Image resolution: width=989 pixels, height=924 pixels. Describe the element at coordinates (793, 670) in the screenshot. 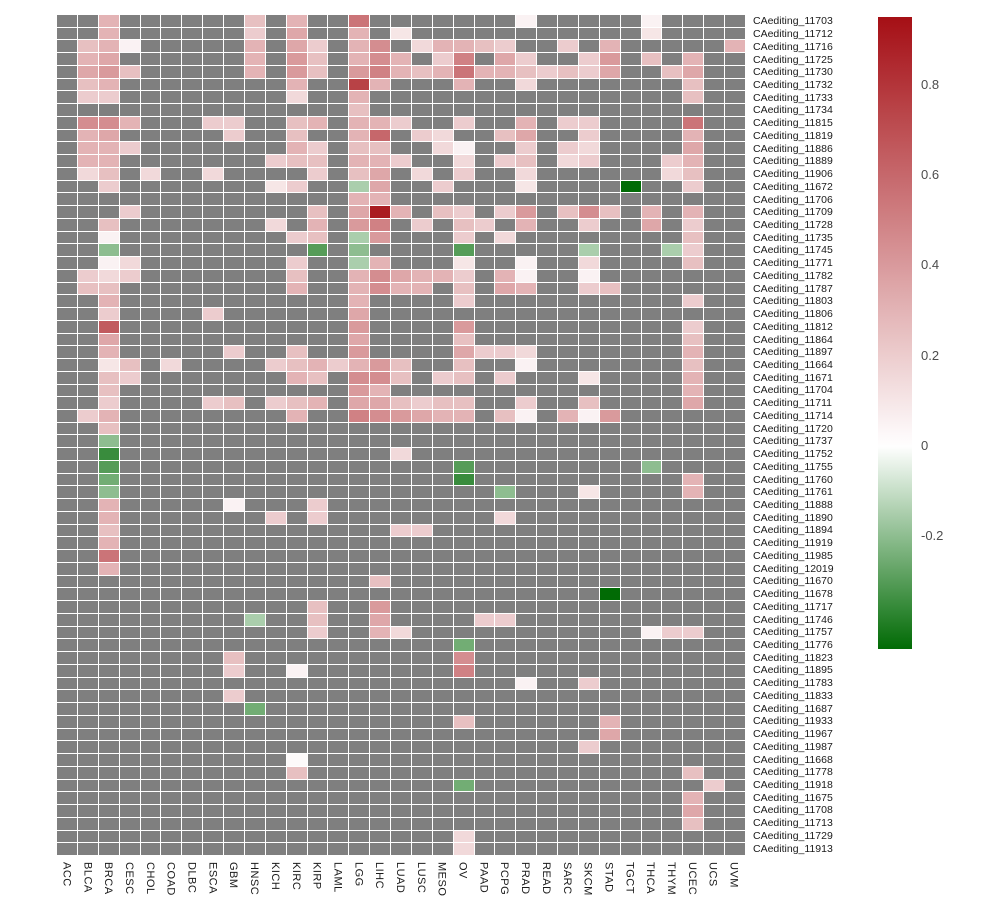

I see `row-label: CAediting_11895` at that location.